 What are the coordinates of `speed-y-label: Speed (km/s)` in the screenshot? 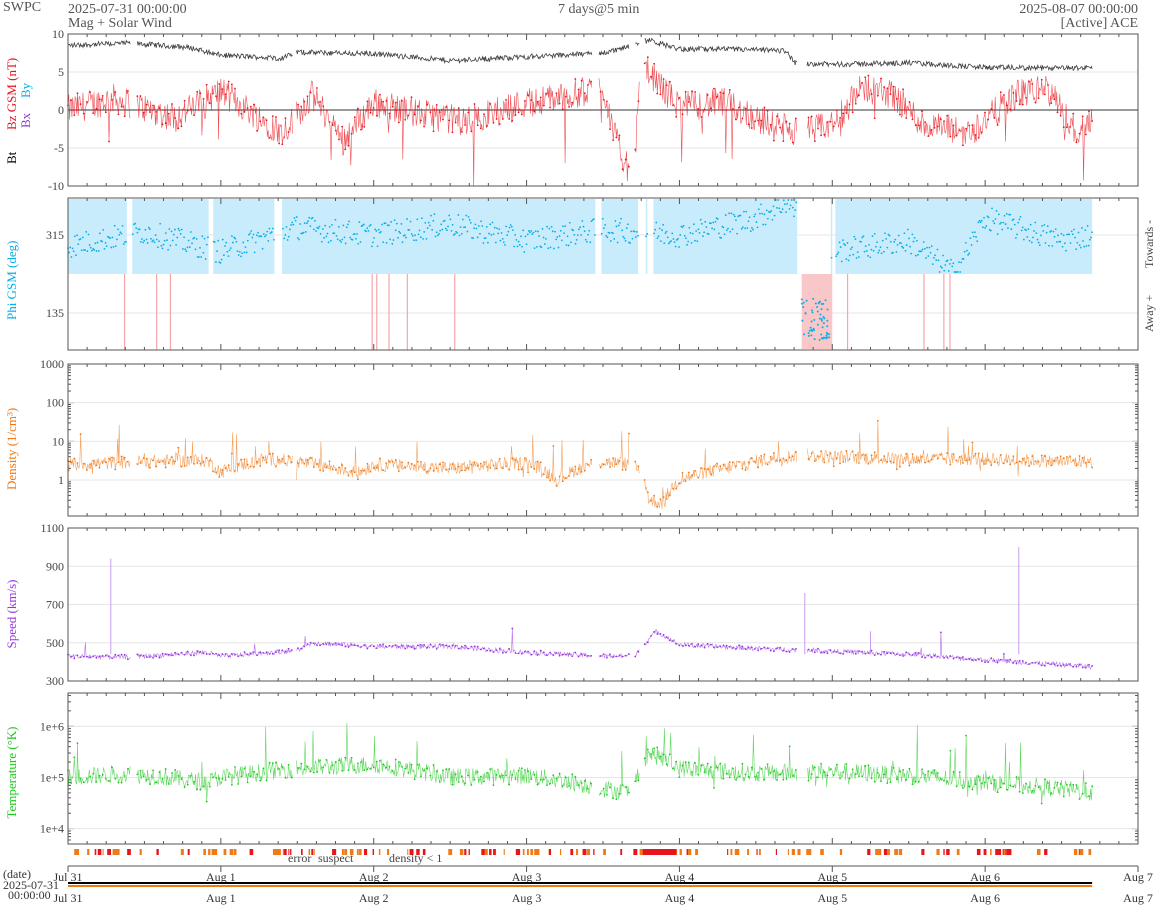 It's located at (11, 614).